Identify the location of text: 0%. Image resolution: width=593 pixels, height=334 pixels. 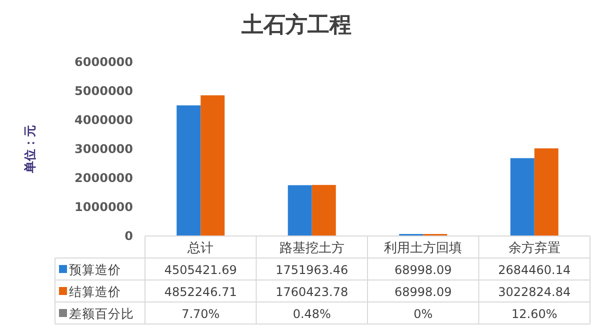
(423, 314).